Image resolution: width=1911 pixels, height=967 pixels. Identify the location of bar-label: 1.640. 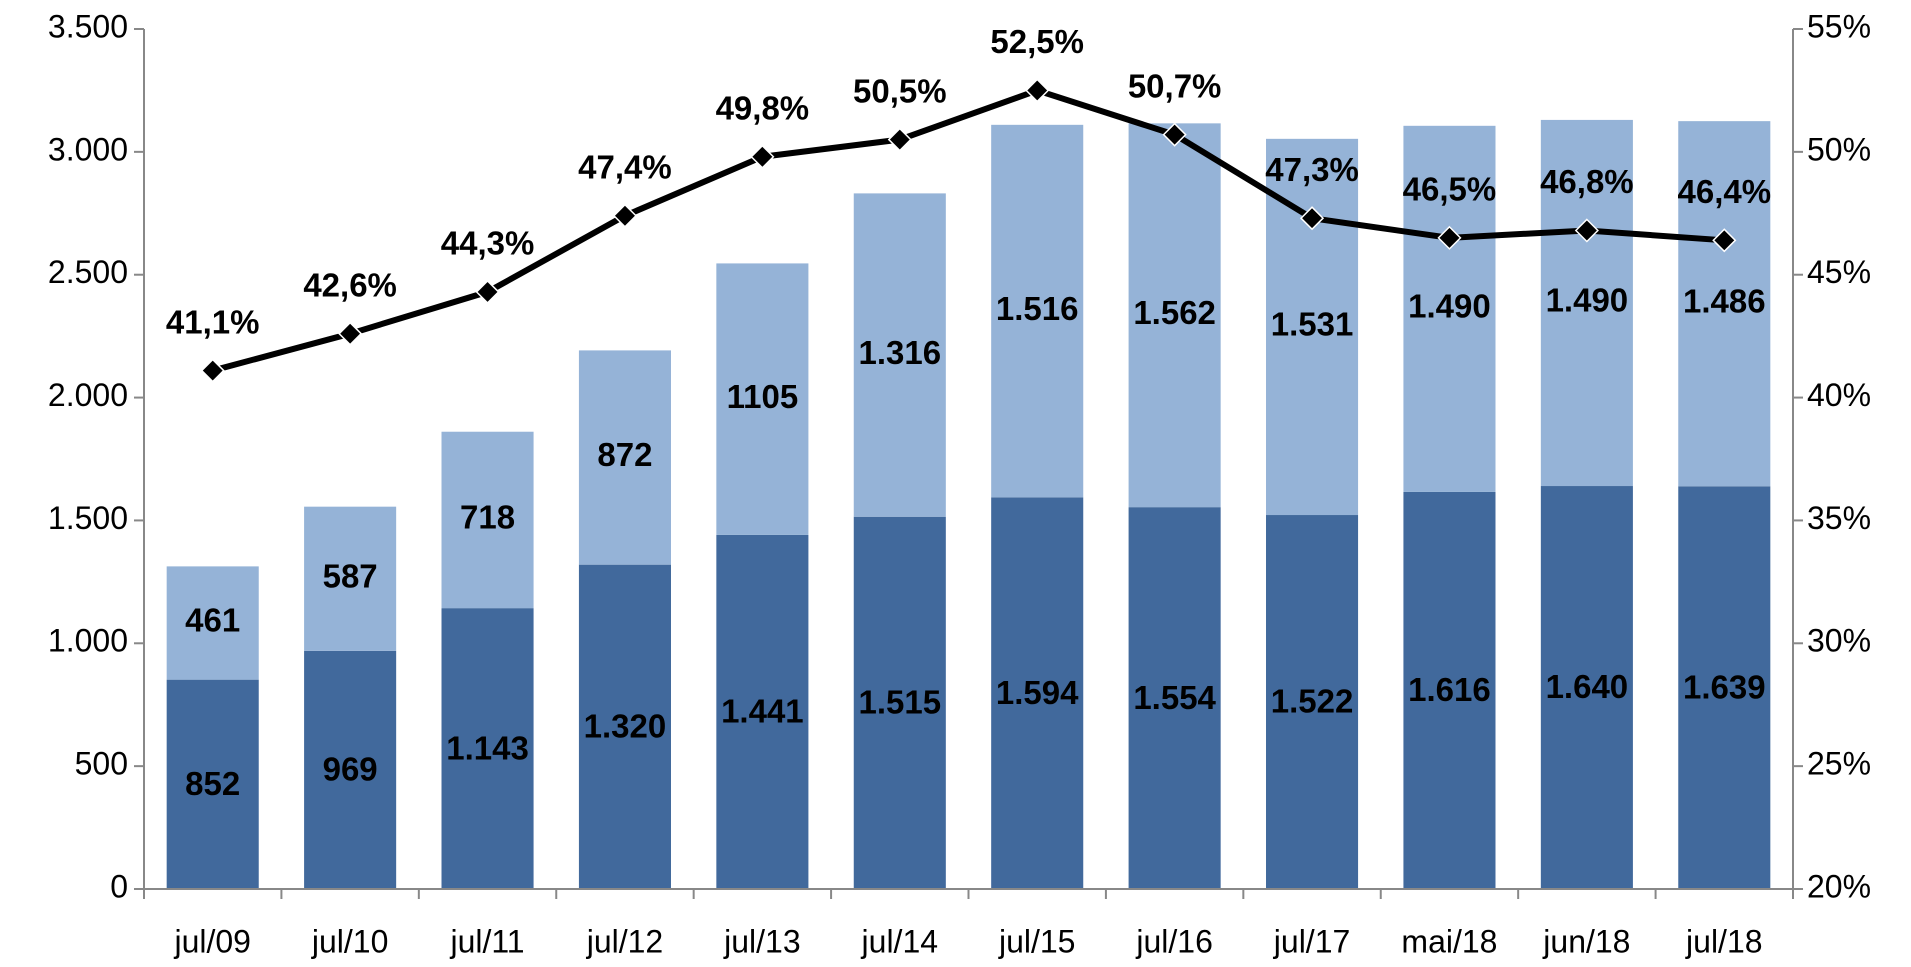
(1587, 686).